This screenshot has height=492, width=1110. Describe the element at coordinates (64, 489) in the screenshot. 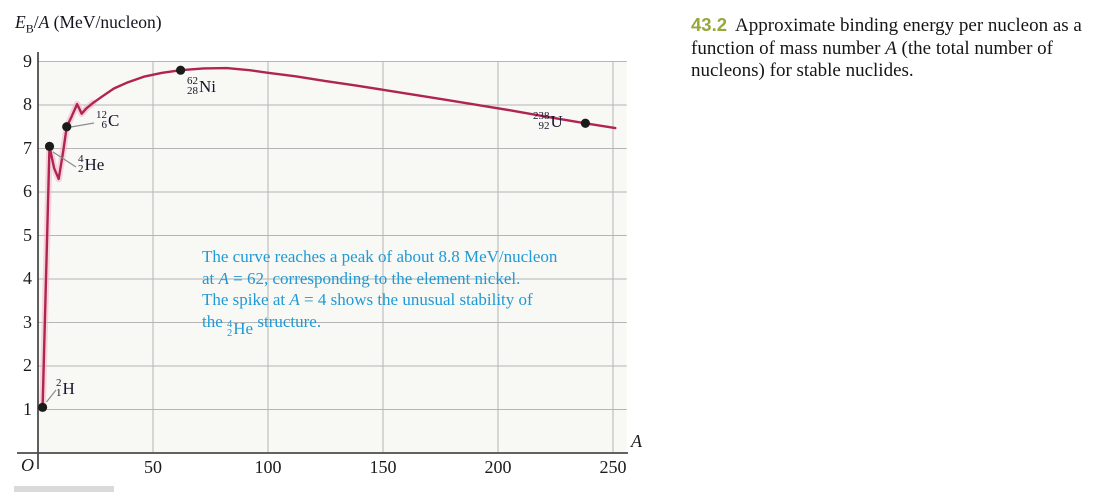

I see `page-crop-artifact` at that location.